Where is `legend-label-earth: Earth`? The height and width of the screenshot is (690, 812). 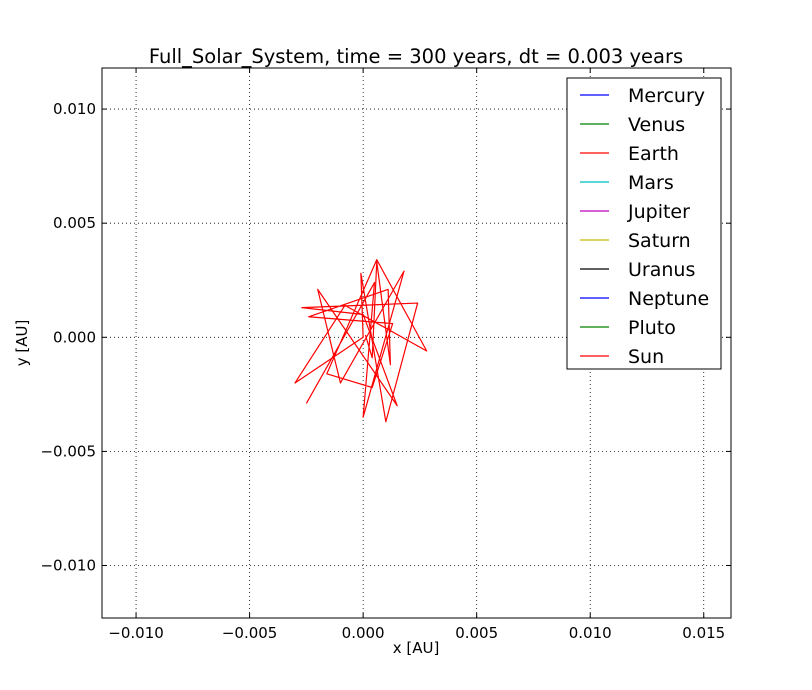
legend-label-earth: Earth is located at coordinates (653, 154).